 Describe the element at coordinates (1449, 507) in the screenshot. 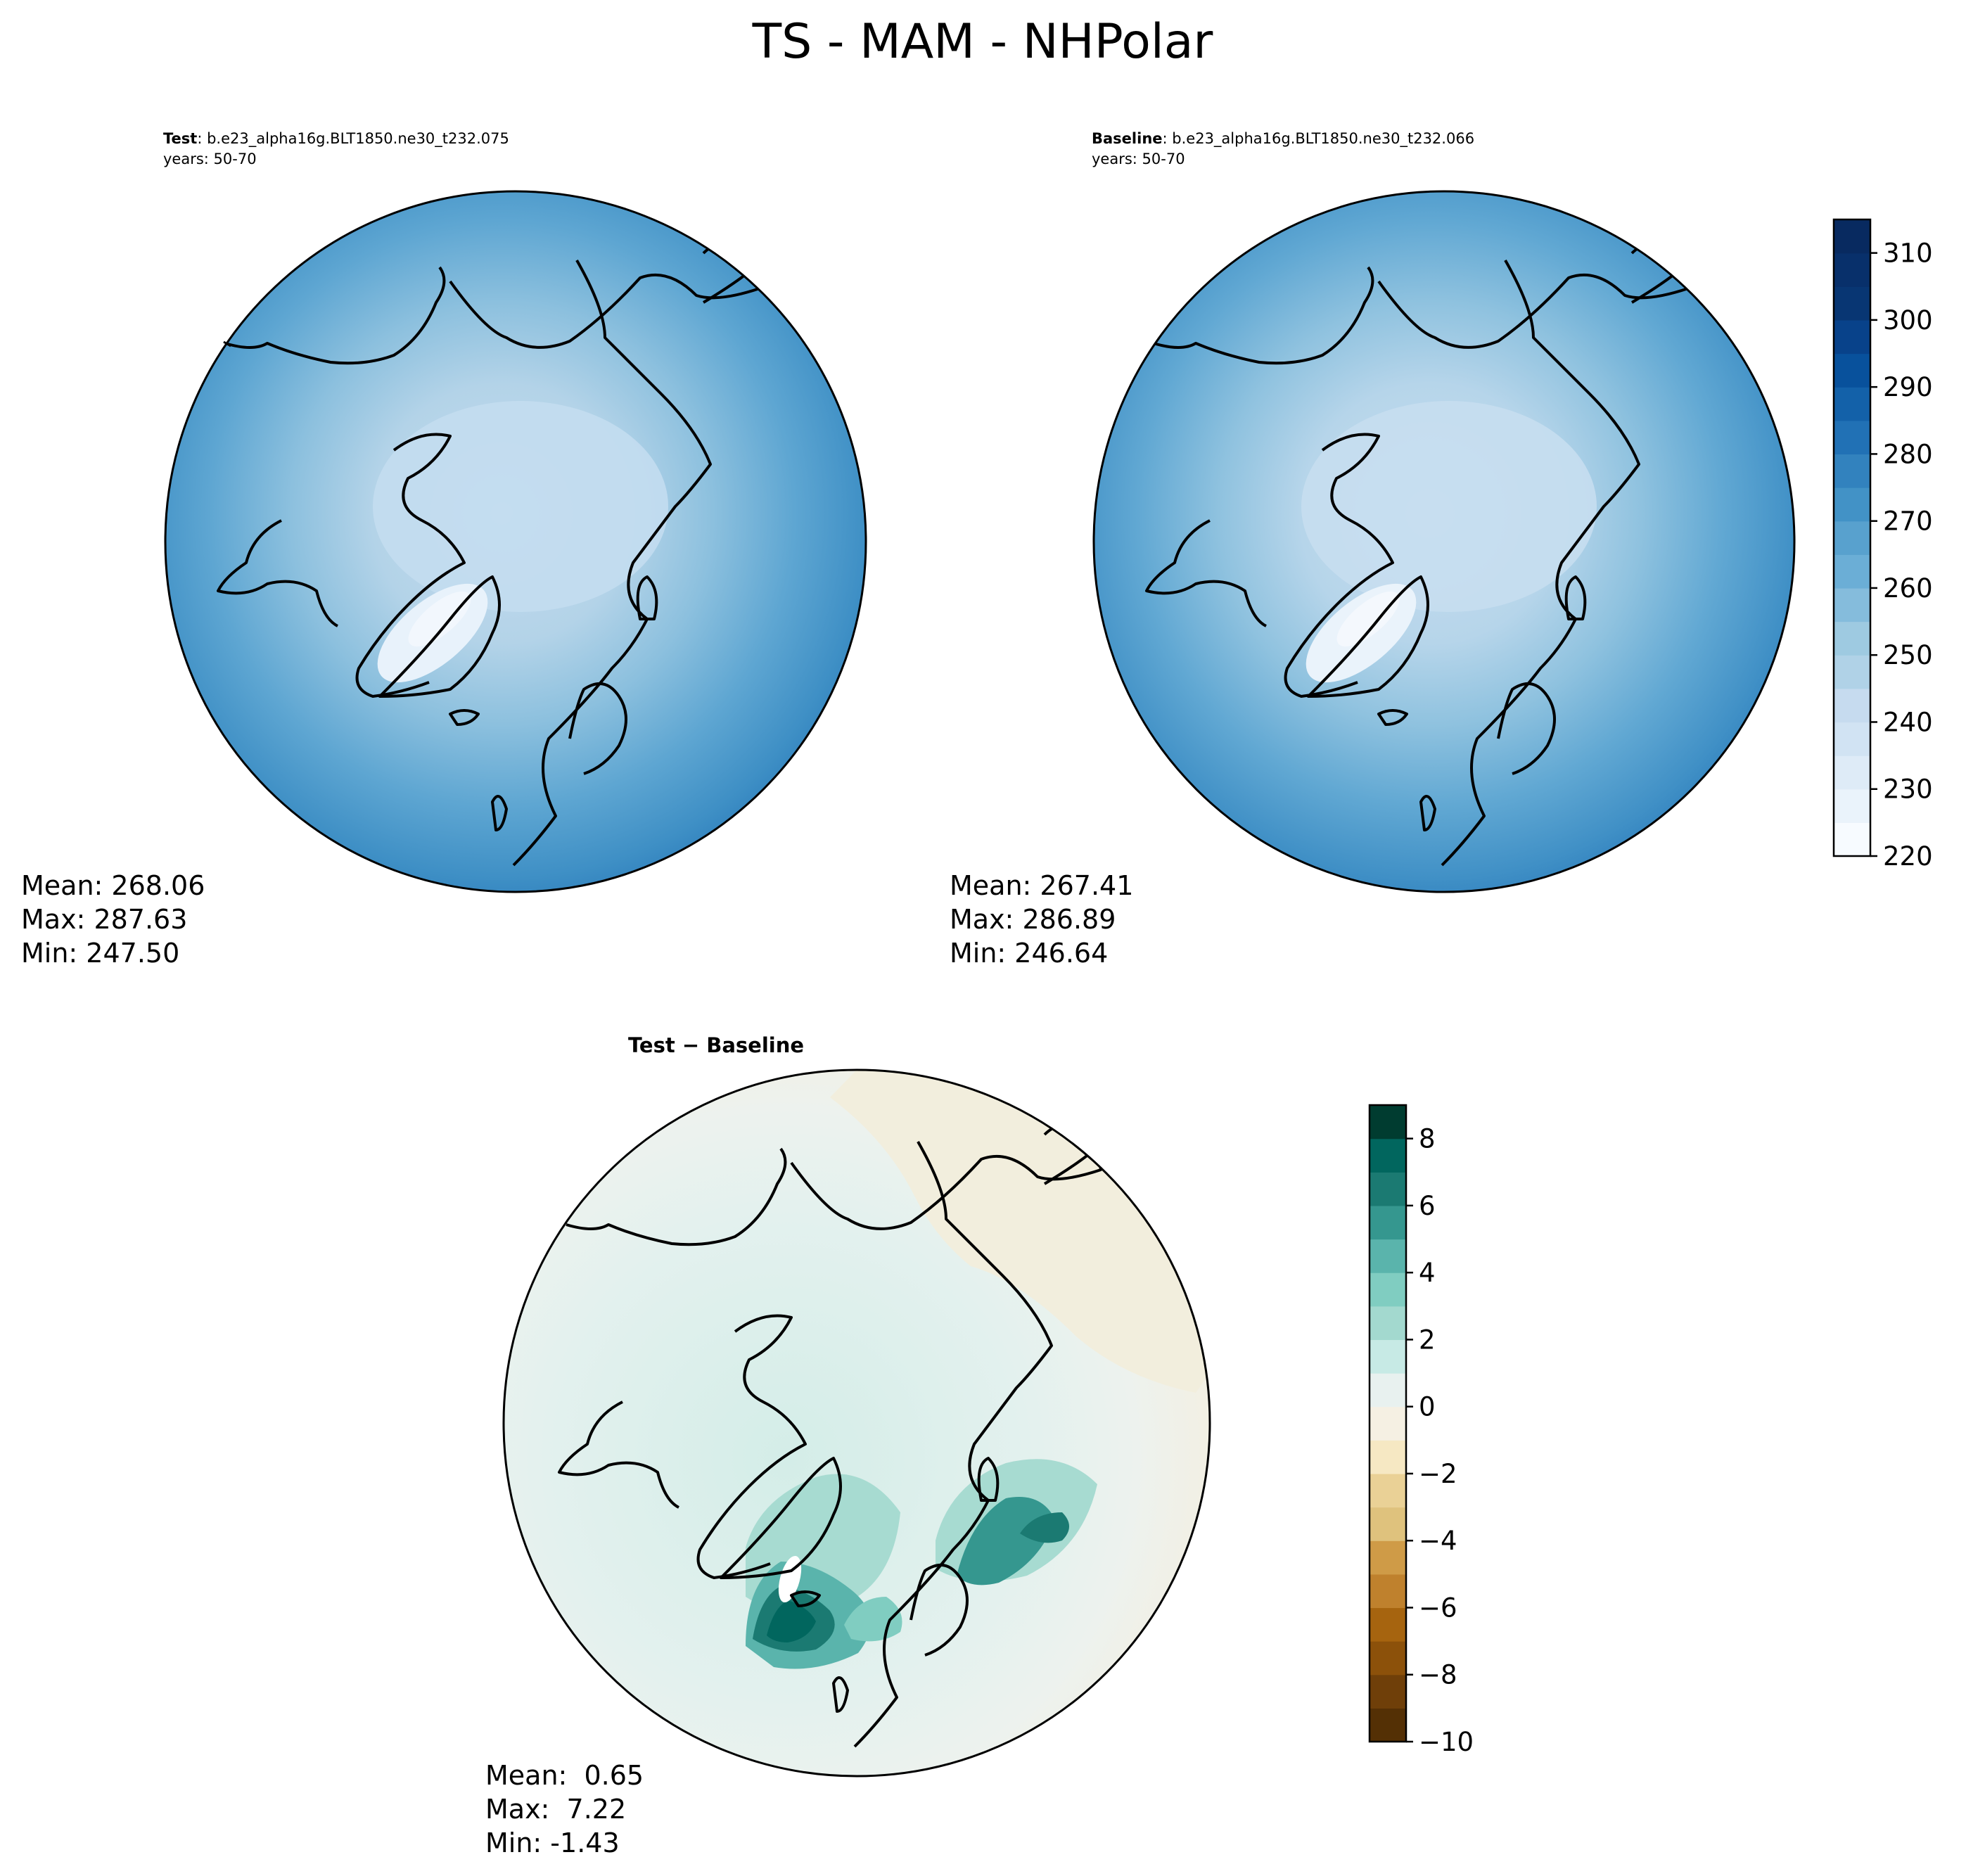

I see `panel-baseline-arctic-core` at that location.